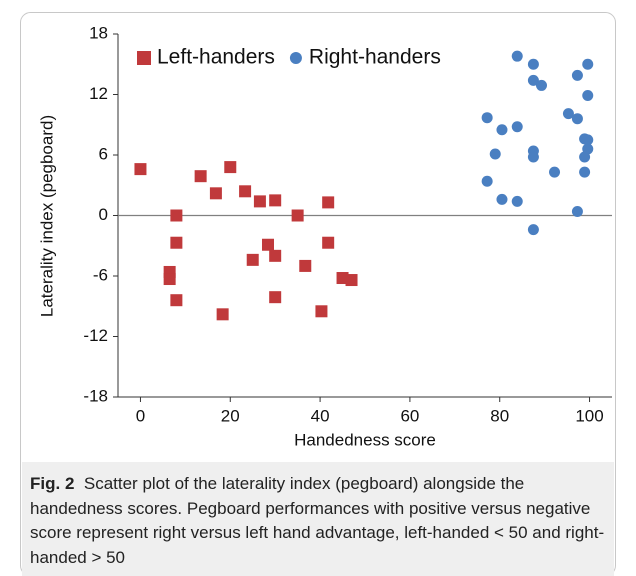  I want to click on y-tick-label: -18, so click(95, 395).